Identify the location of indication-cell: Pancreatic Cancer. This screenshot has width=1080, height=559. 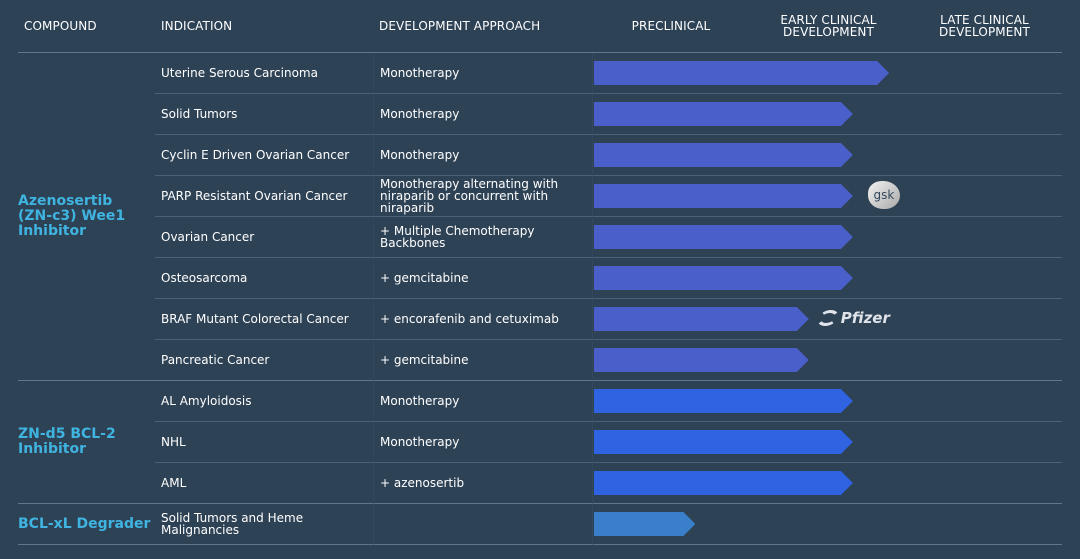
(264, 360).